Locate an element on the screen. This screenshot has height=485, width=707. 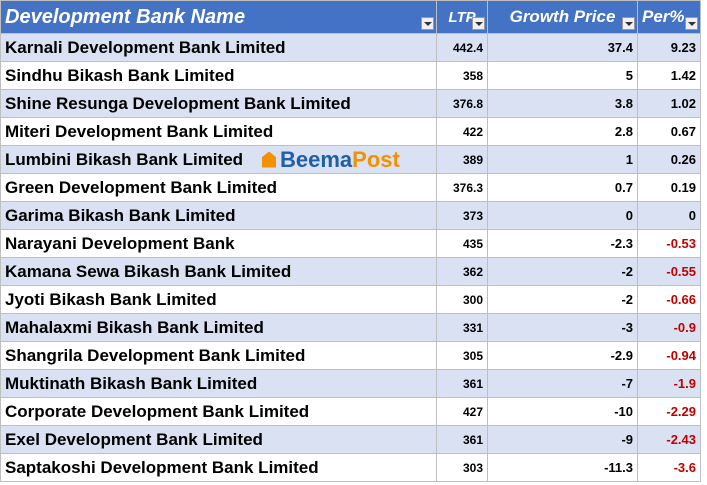
name-cell: Mahalaxmi Bikash Bank Limited is located at coordinates (218, 327).